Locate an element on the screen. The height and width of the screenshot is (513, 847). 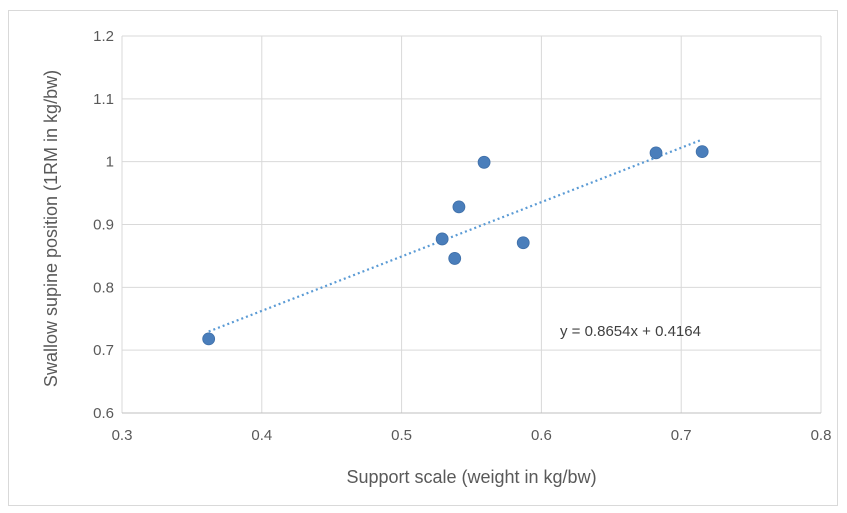
x-tick-label: 0.8 is located at coordinates (821, 435).